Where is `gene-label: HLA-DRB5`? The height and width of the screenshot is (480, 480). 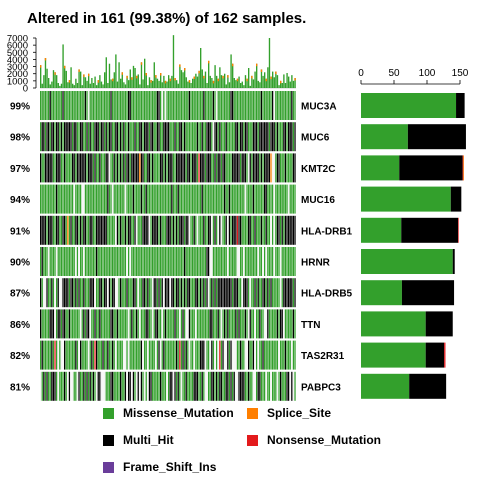 gene-label: HLA-DRB5 is located at coordinates (327, 294).